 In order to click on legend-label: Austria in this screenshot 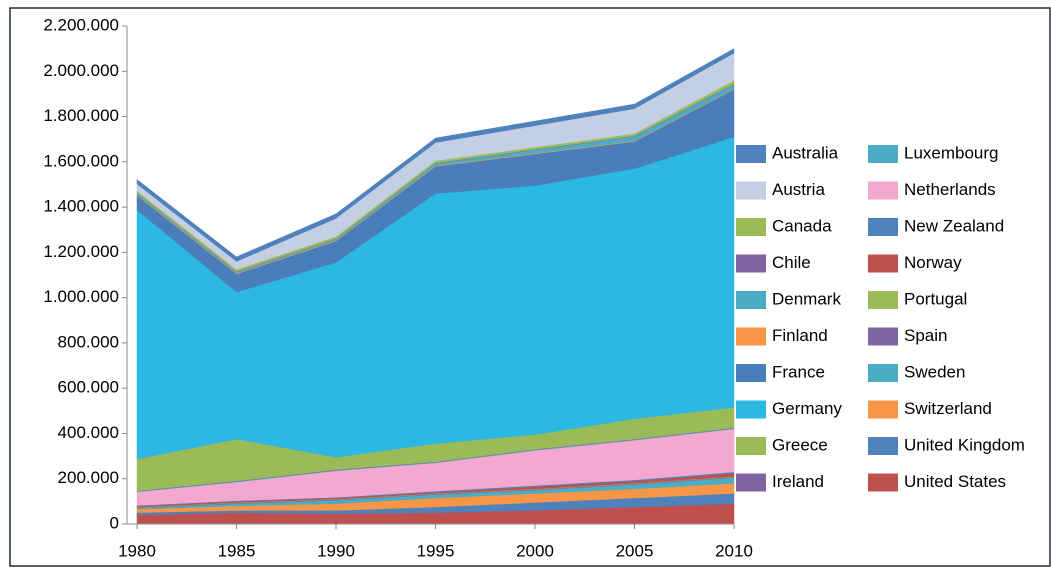, I will do `click(798, 189)`.